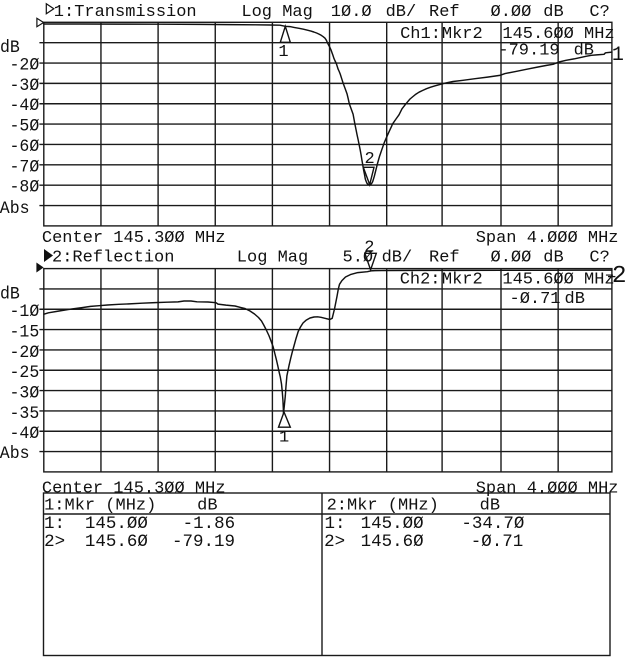 The width and height of the screenshot is (640, 659). I want to click on svg-text: -1.86, so click(209, 524).